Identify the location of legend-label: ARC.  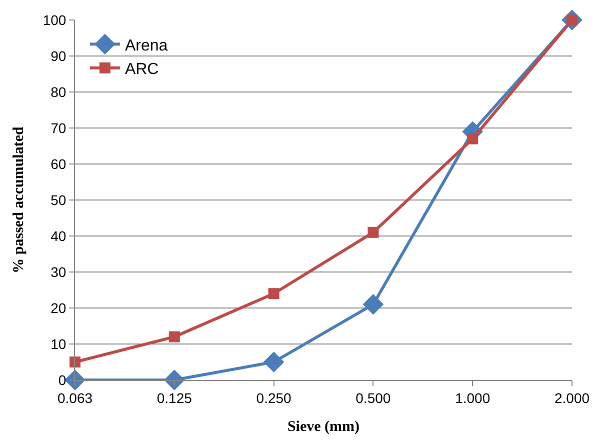
(141, 69).